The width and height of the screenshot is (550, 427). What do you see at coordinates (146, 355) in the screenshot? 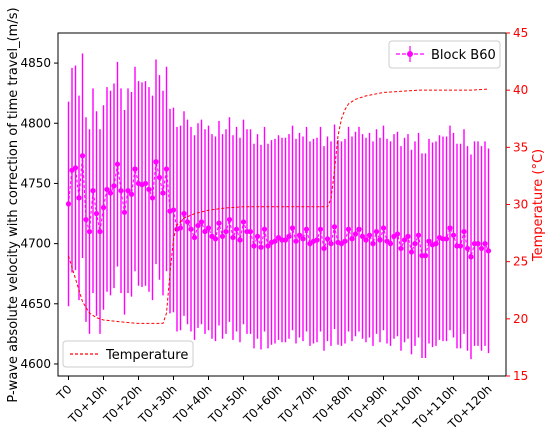
I see `legend-label-temperature: Temperature` at bounding box center [146, 355].